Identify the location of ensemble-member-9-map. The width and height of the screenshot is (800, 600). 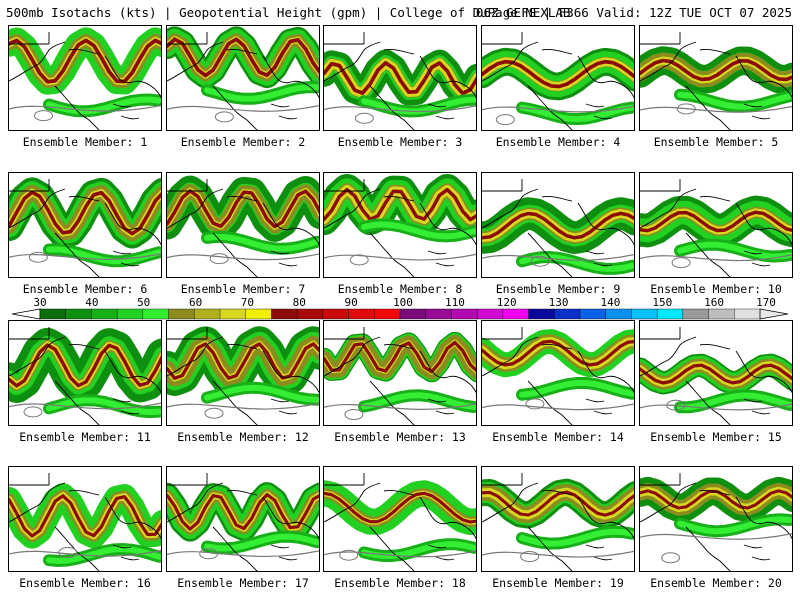
(558, 225).